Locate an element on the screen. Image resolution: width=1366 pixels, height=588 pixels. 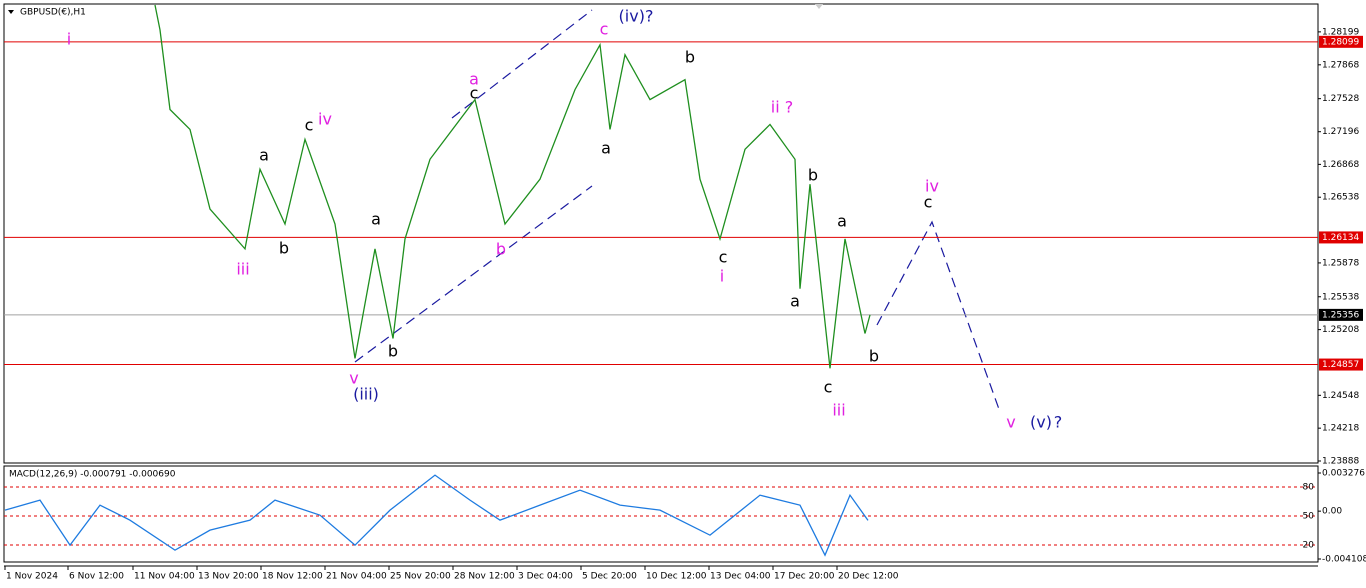
y-tick-label: 1.25538 is located at coordinates (1340, 297).